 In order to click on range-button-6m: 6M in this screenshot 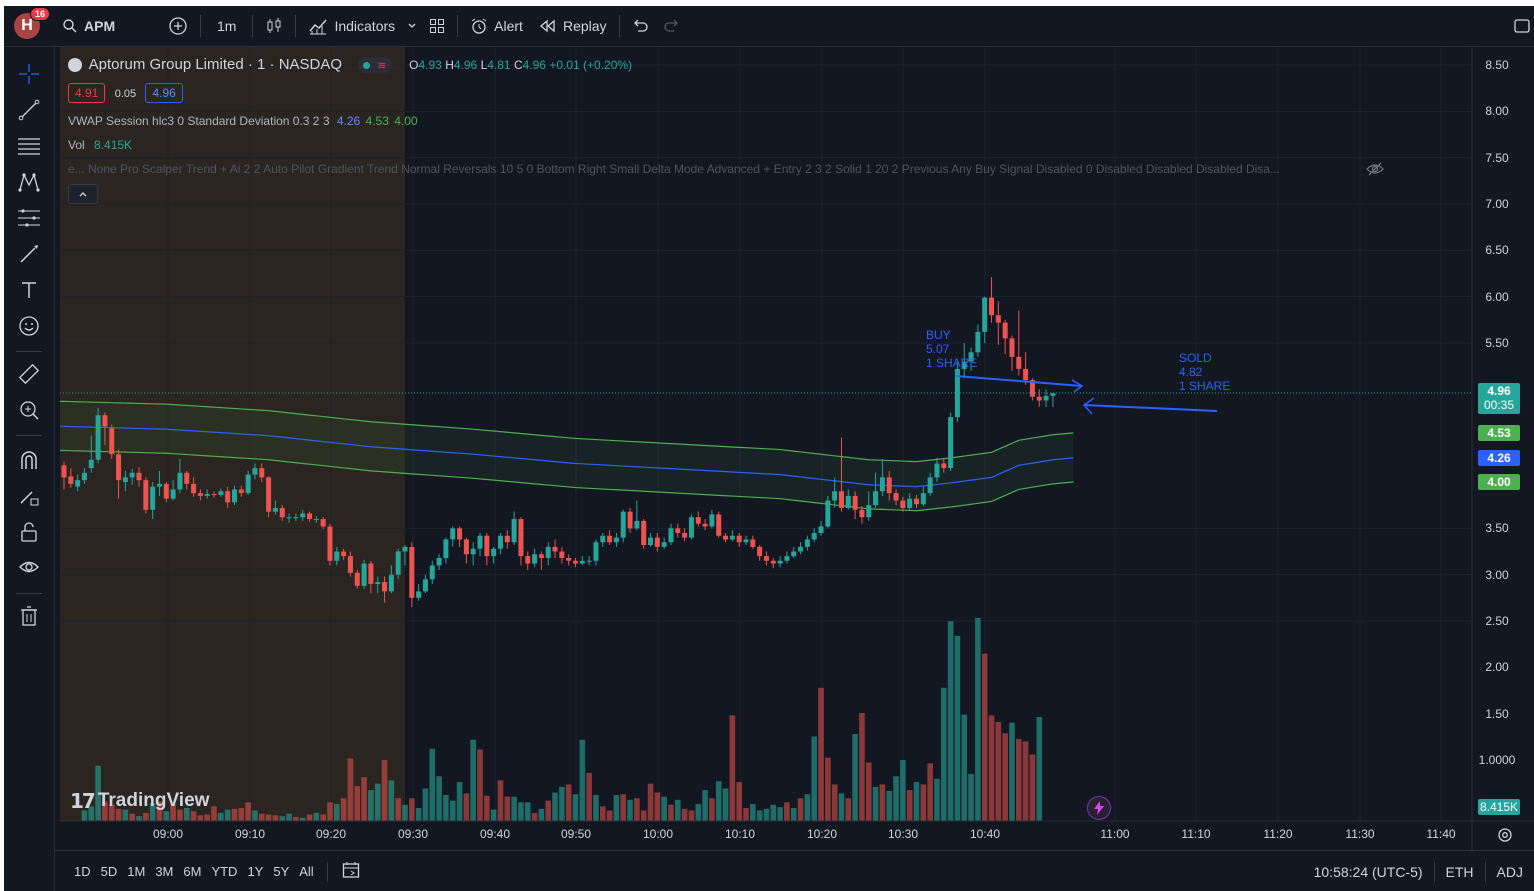, I will do `click(192, 871)`.